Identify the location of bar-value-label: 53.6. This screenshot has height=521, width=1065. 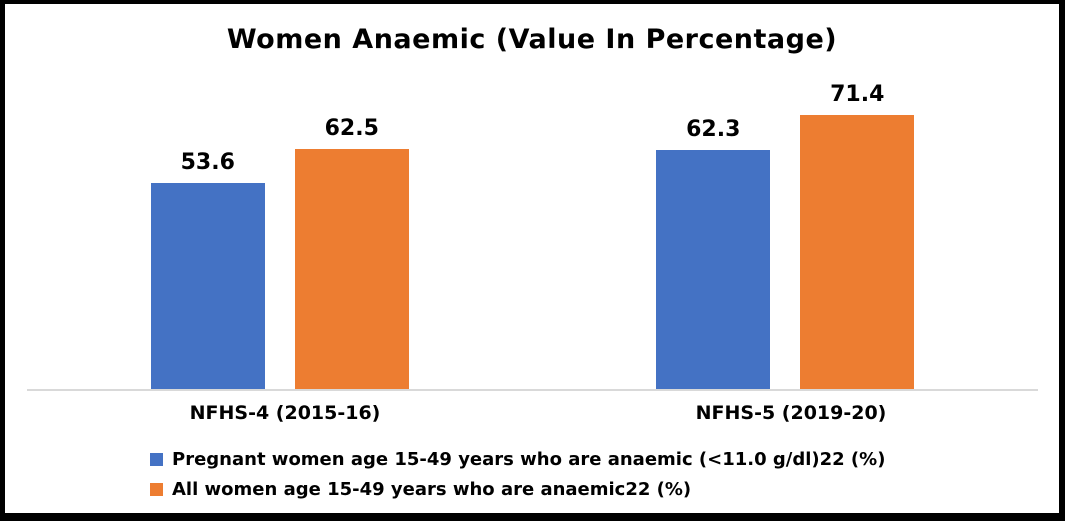
(207, 163).